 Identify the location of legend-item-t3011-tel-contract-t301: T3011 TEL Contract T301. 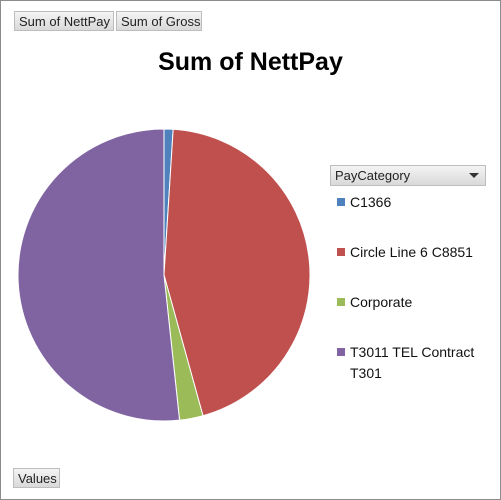
(412, 363).